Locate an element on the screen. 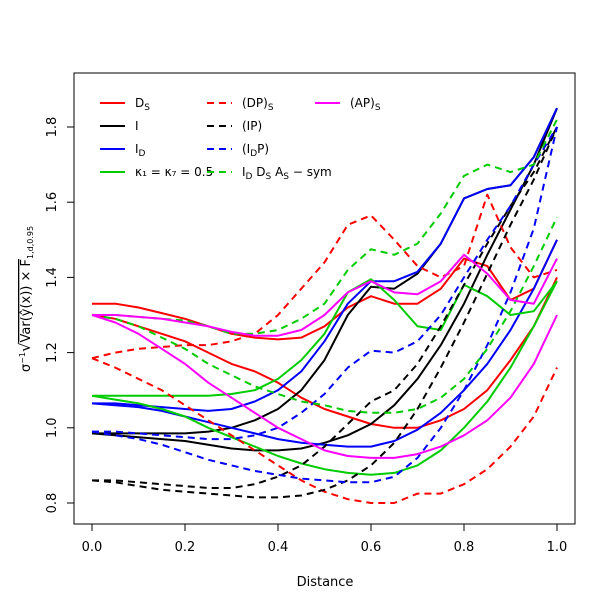 This screenshot has height=611, width=611. legend-label: (AP)S is located at coordinates (365, 104).